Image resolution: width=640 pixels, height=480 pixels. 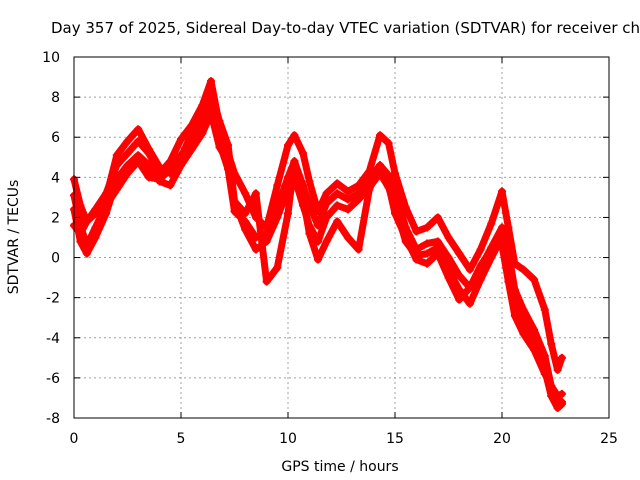 I want to click on y-tick-label: -2, so click(x=53, y=299).